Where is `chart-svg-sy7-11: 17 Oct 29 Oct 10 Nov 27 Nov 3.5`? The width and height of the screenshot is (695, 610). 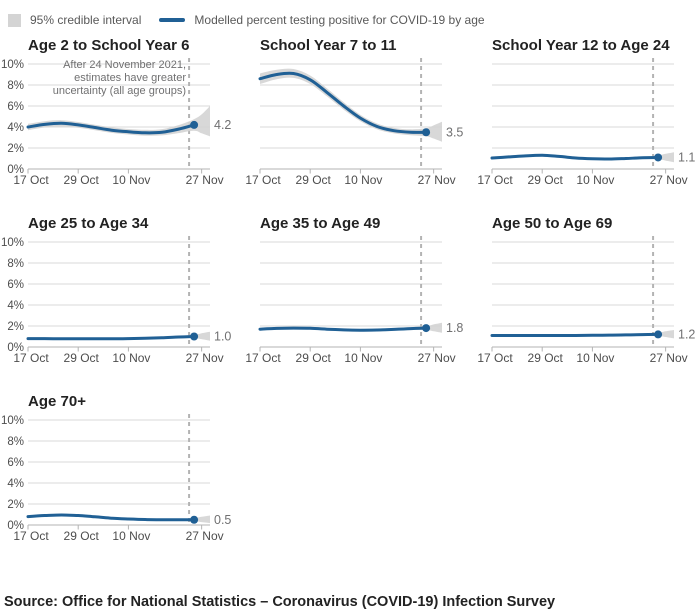
chart-svg-sy7-11: 17 Oct 29 Oct 10 Nov 27 Nov 3.5 is located at coordinates (354, 122).